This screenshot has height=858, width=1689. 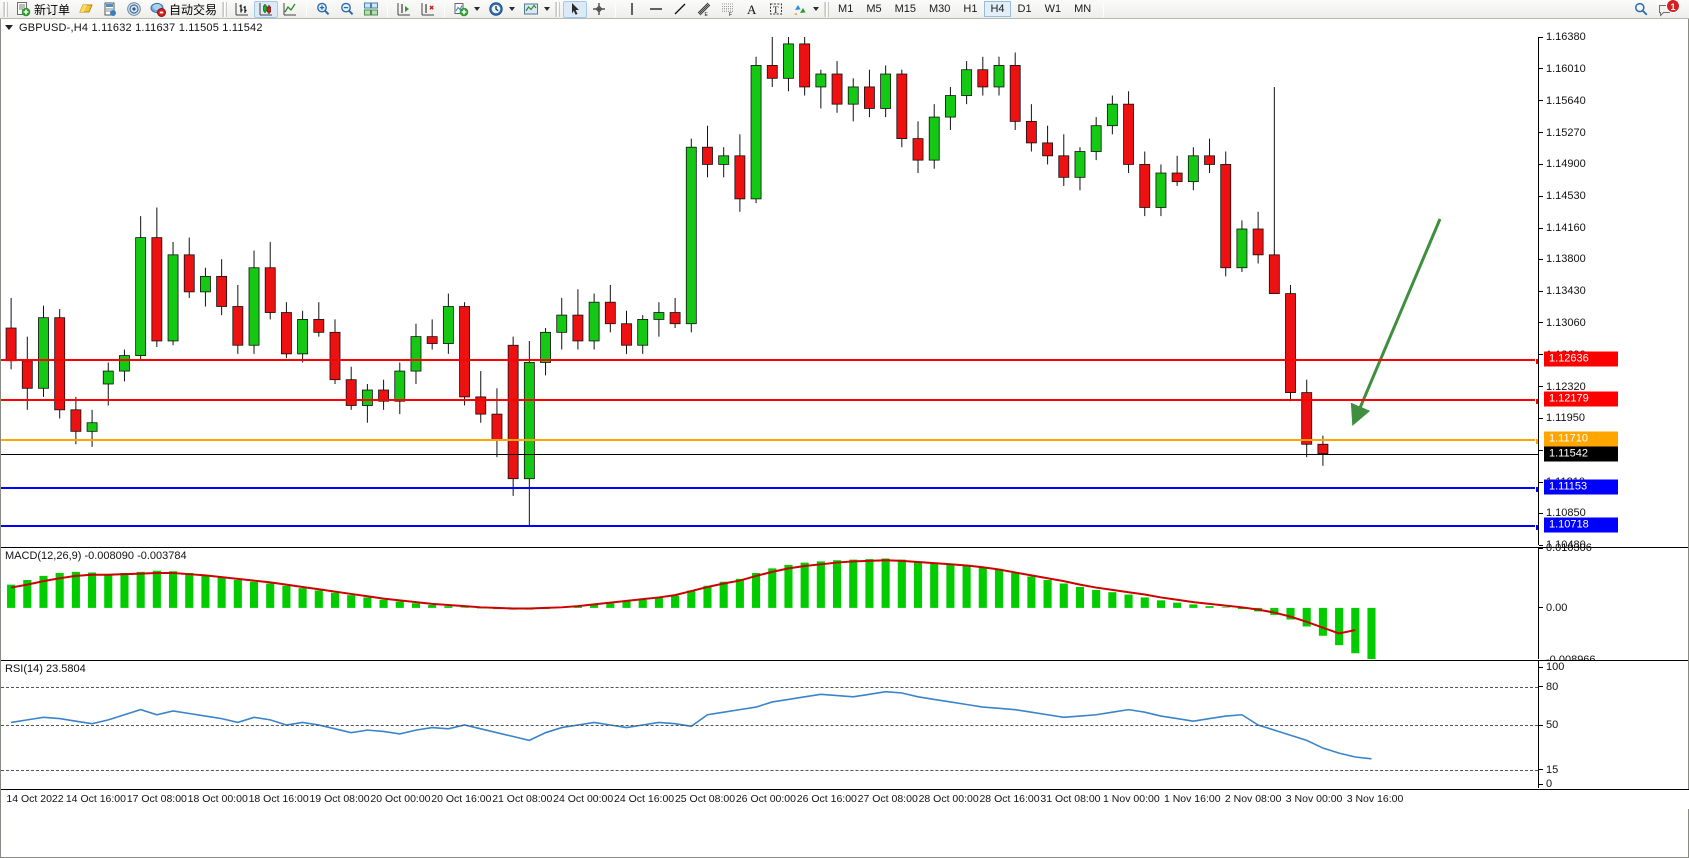 I want to click on time-tick: 24 Oct 16:00, so click(x=644, y=799).